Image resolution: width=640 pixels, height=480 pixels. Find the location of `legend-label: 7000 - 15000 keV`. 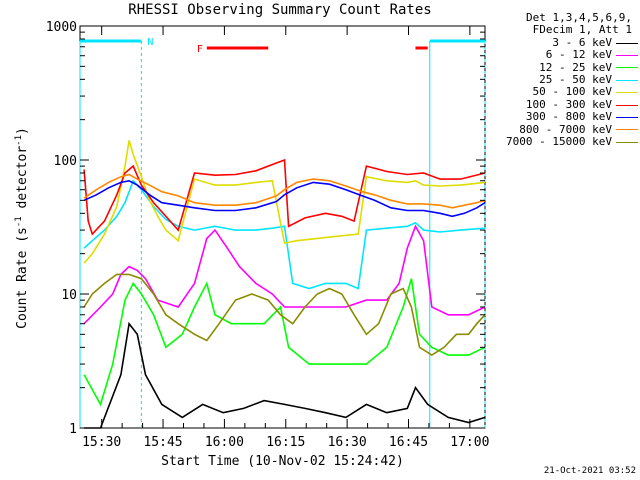

legend-label: 7000 - 15000 keV is located at coordinates (559, 142).